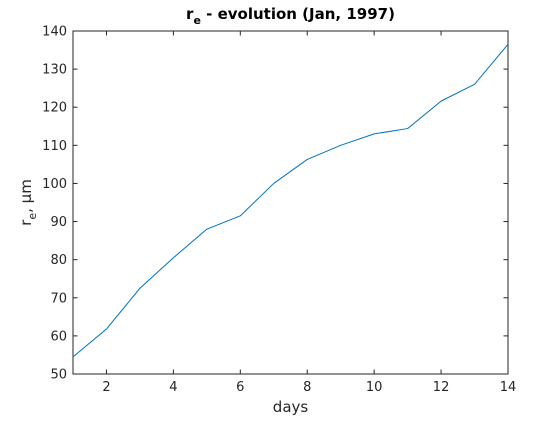 This screenshot has width=560, height=424. I want to click on y-tick-label: 100, so click(54, 184).